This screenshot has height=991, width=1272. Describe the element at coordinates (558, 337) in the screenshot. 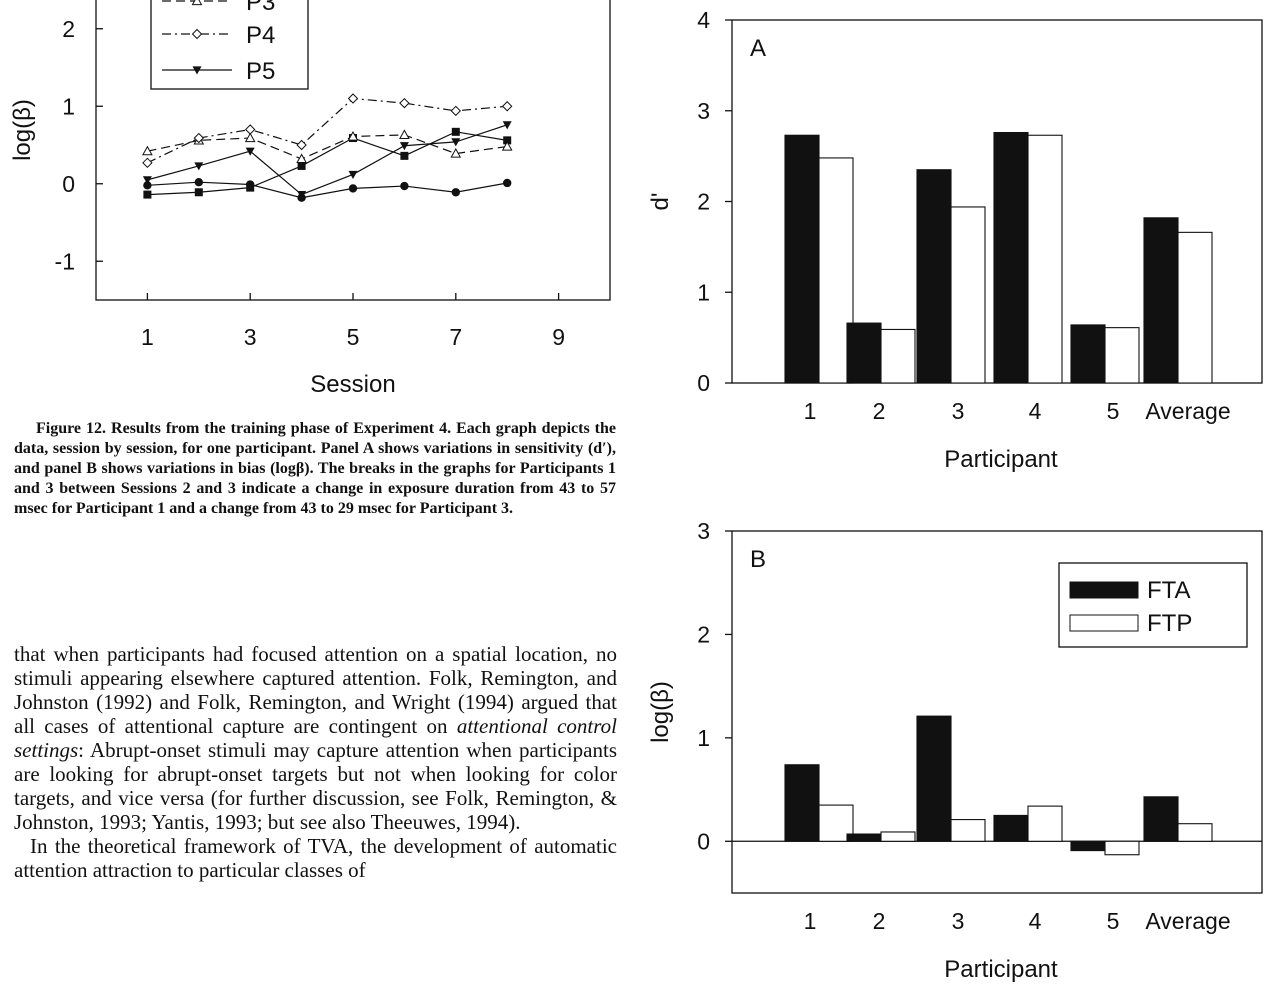

I see `x-tick-label: 9` at that location.